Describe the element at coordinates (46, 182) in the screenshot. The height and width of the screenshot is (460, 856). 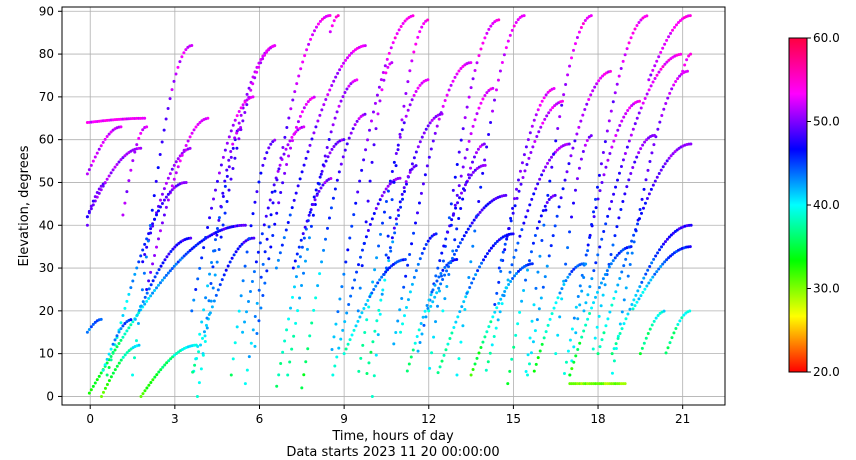
I see `y-tick-label: 50` at that location.